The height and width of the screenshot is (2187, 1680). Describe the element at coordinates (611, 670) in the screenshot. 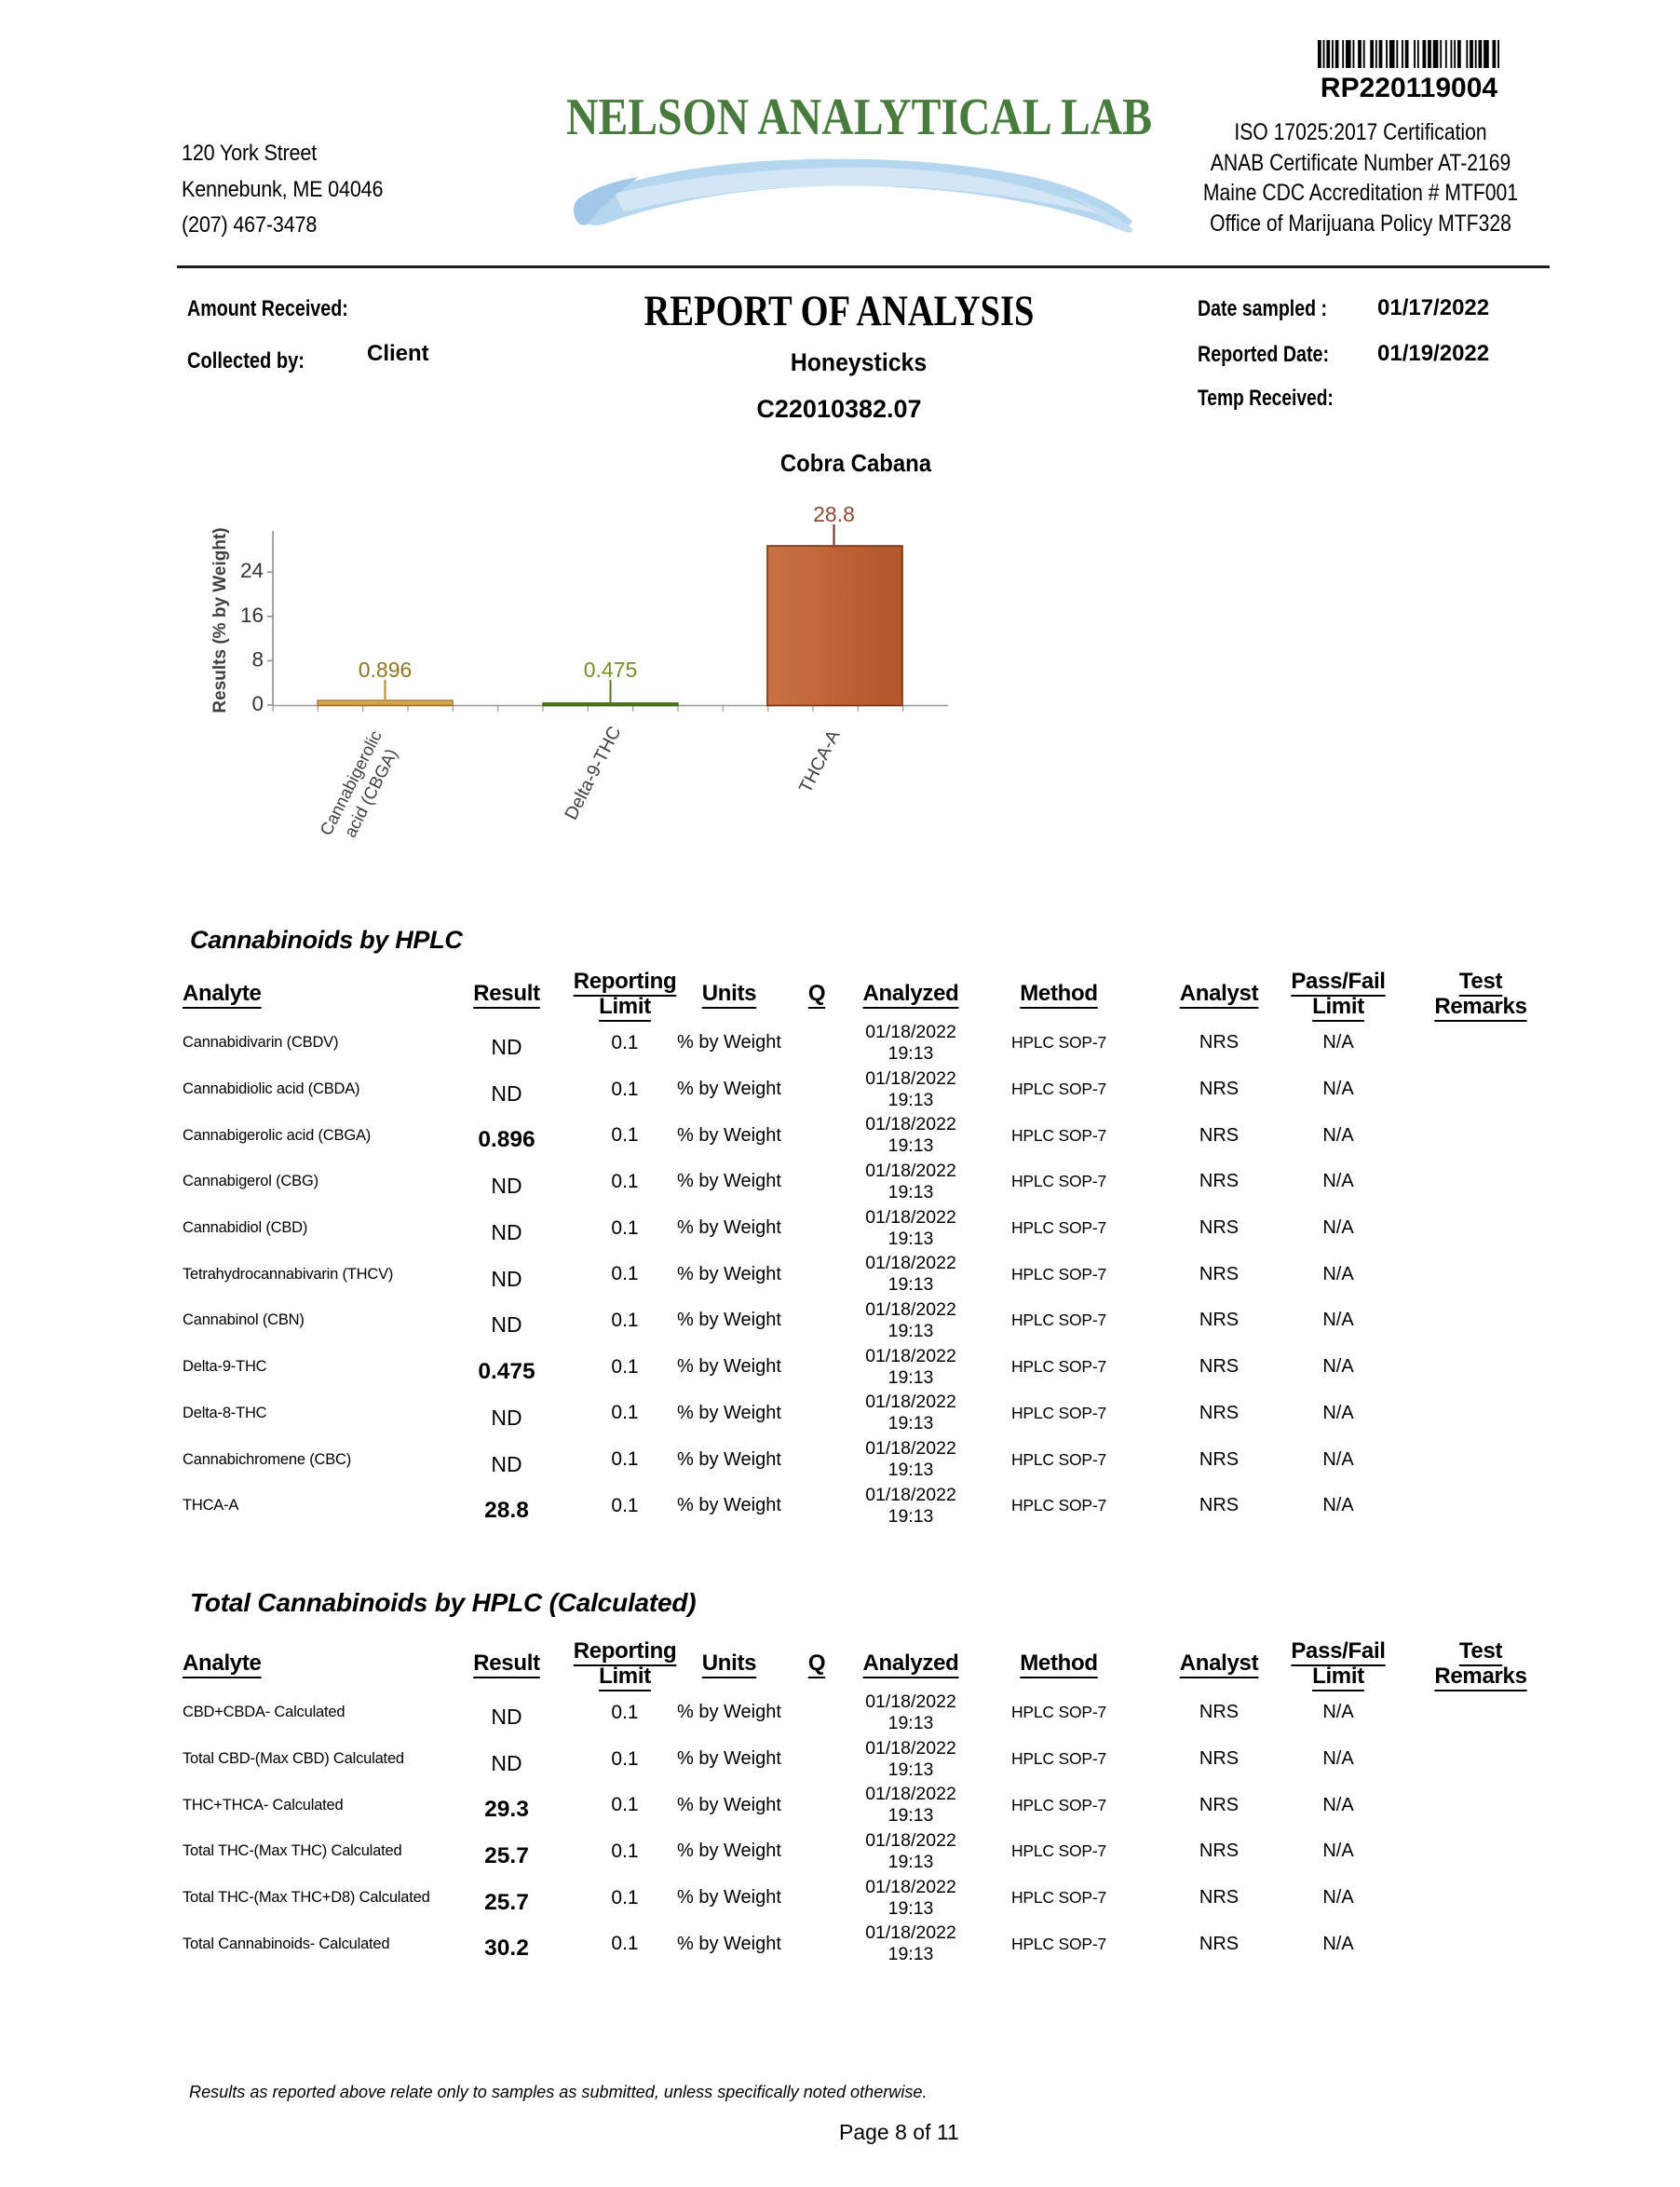

I see `svg-text: 0.475` at that location.